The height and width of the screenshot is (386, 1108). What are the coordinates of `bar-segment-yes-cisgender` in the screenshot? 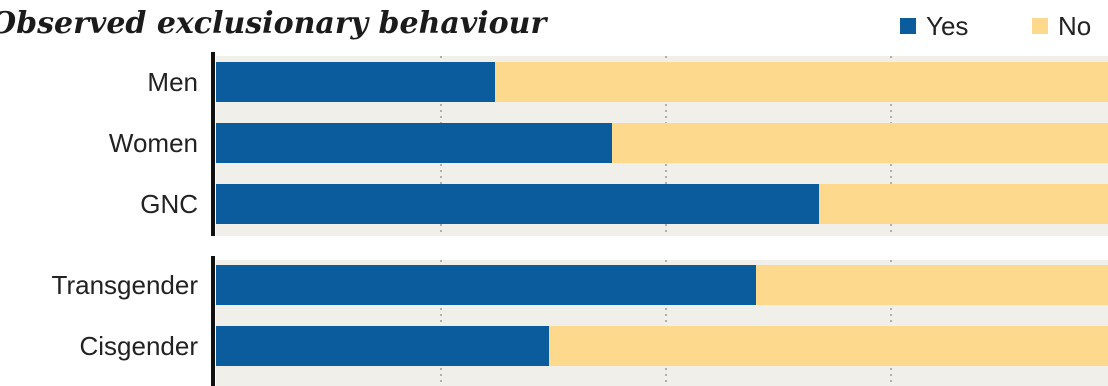 It's located at (382, 346).